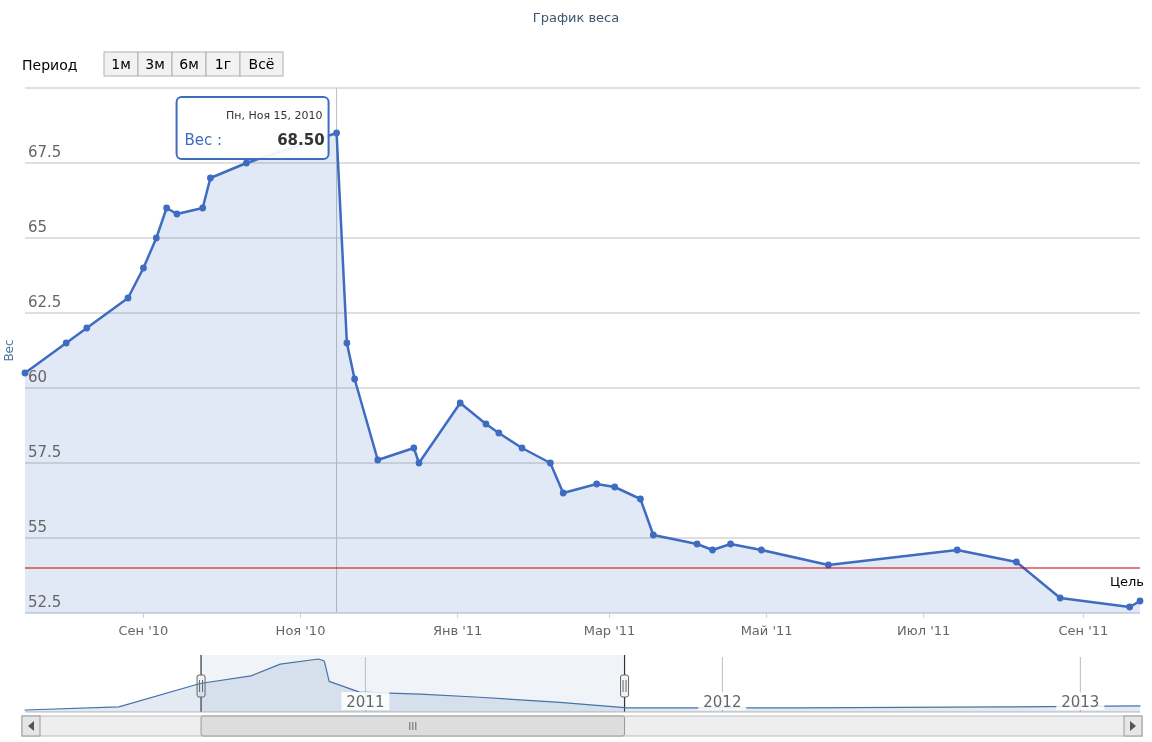 This screenshot has width=1152, height=742. I want to click on text: 1г, so click(223, 64).